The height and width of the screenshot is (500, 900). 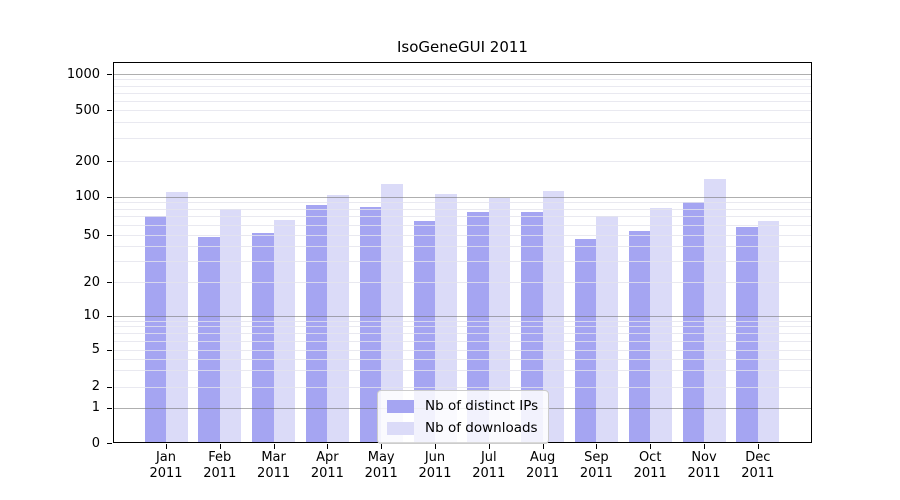 I want to click on x-tick-mark-aug-2011, so click(x=543, y=446).